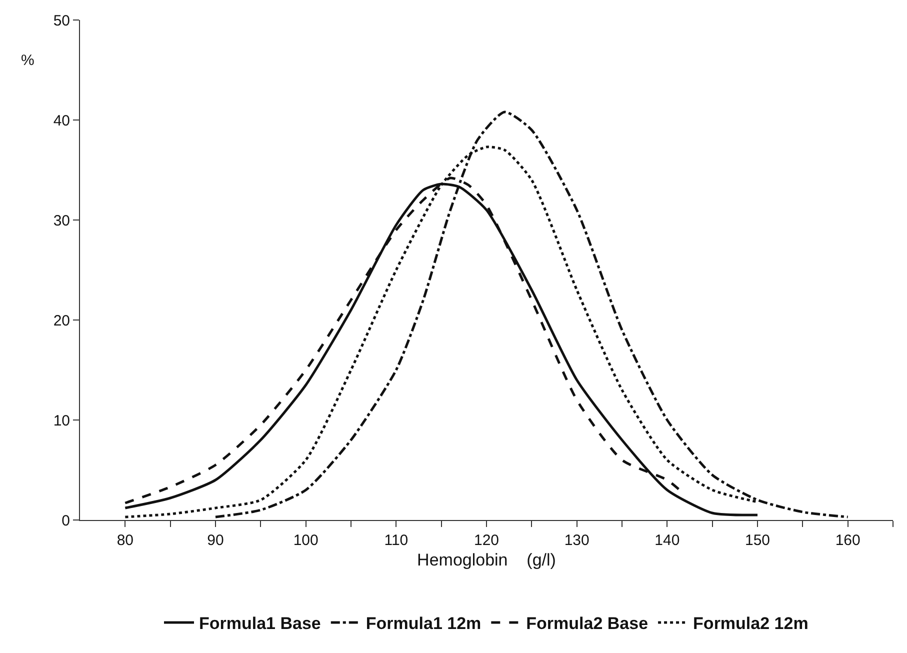 This screenshot has height=653, width=907. Describe the element at coordinates (667, 540) in the screenshot. I see `x-tick-label: 140` at that location.